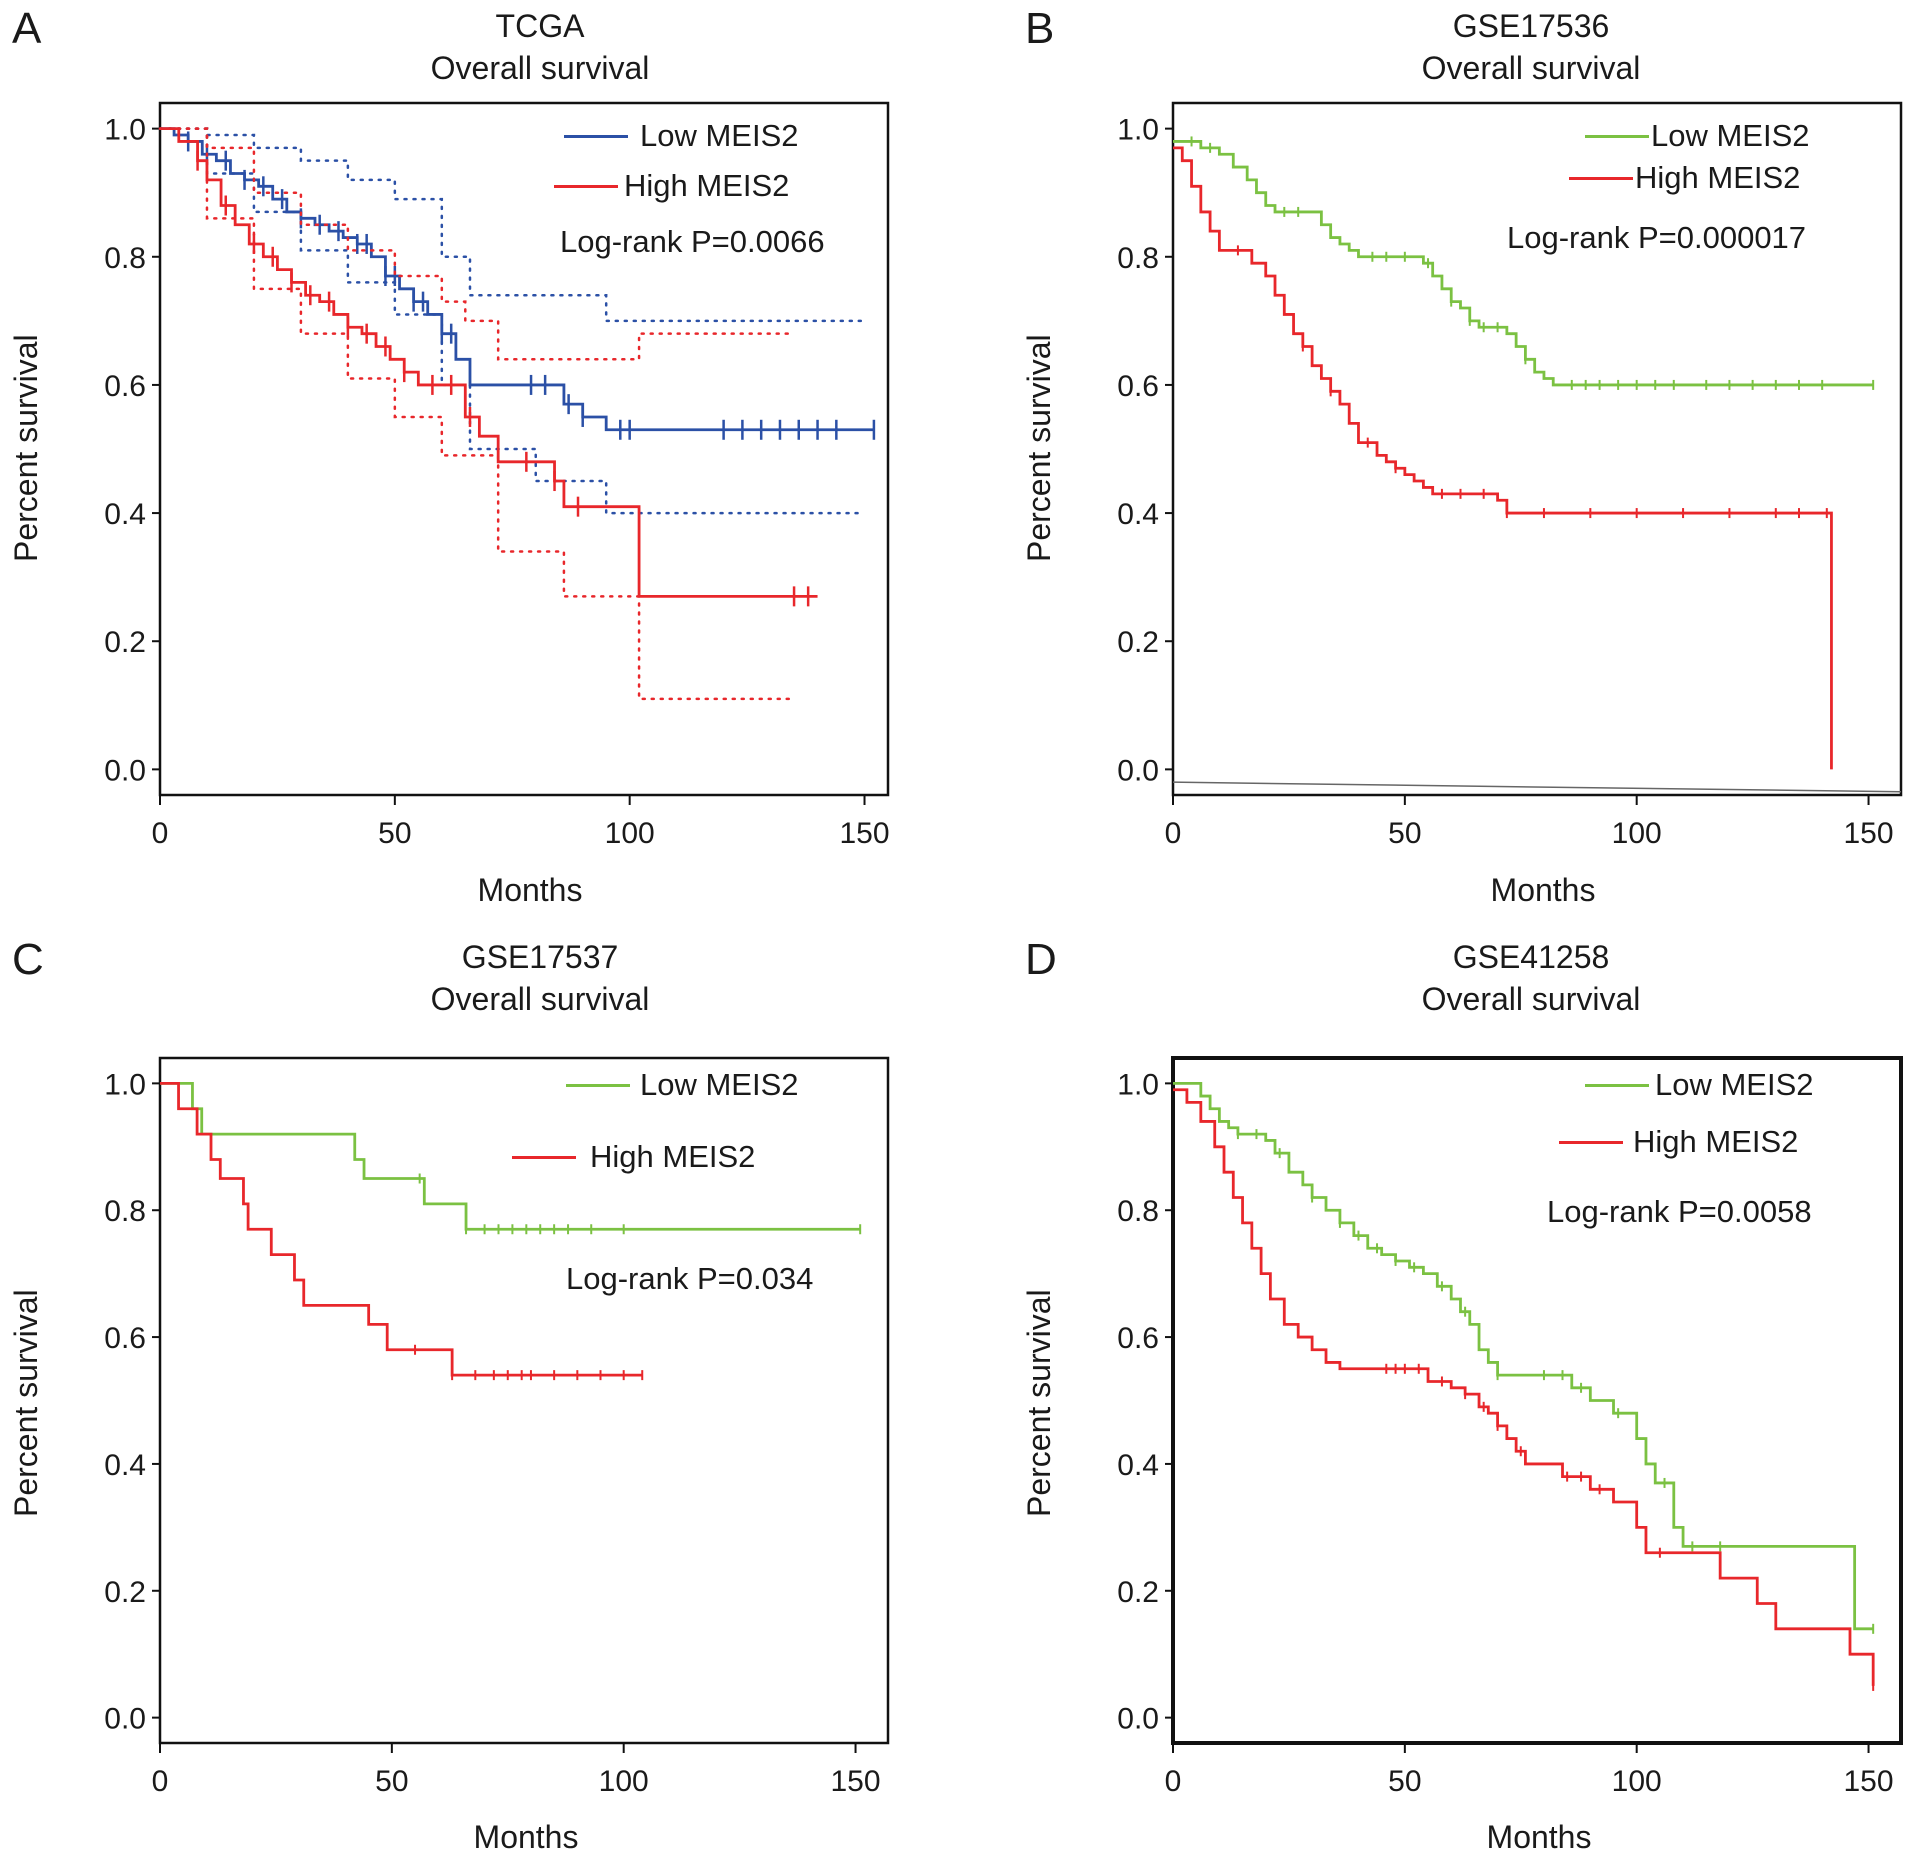  Describe the element at coordinates (512, 225) in the screenshot. I see `ci-upper-line` at that location.